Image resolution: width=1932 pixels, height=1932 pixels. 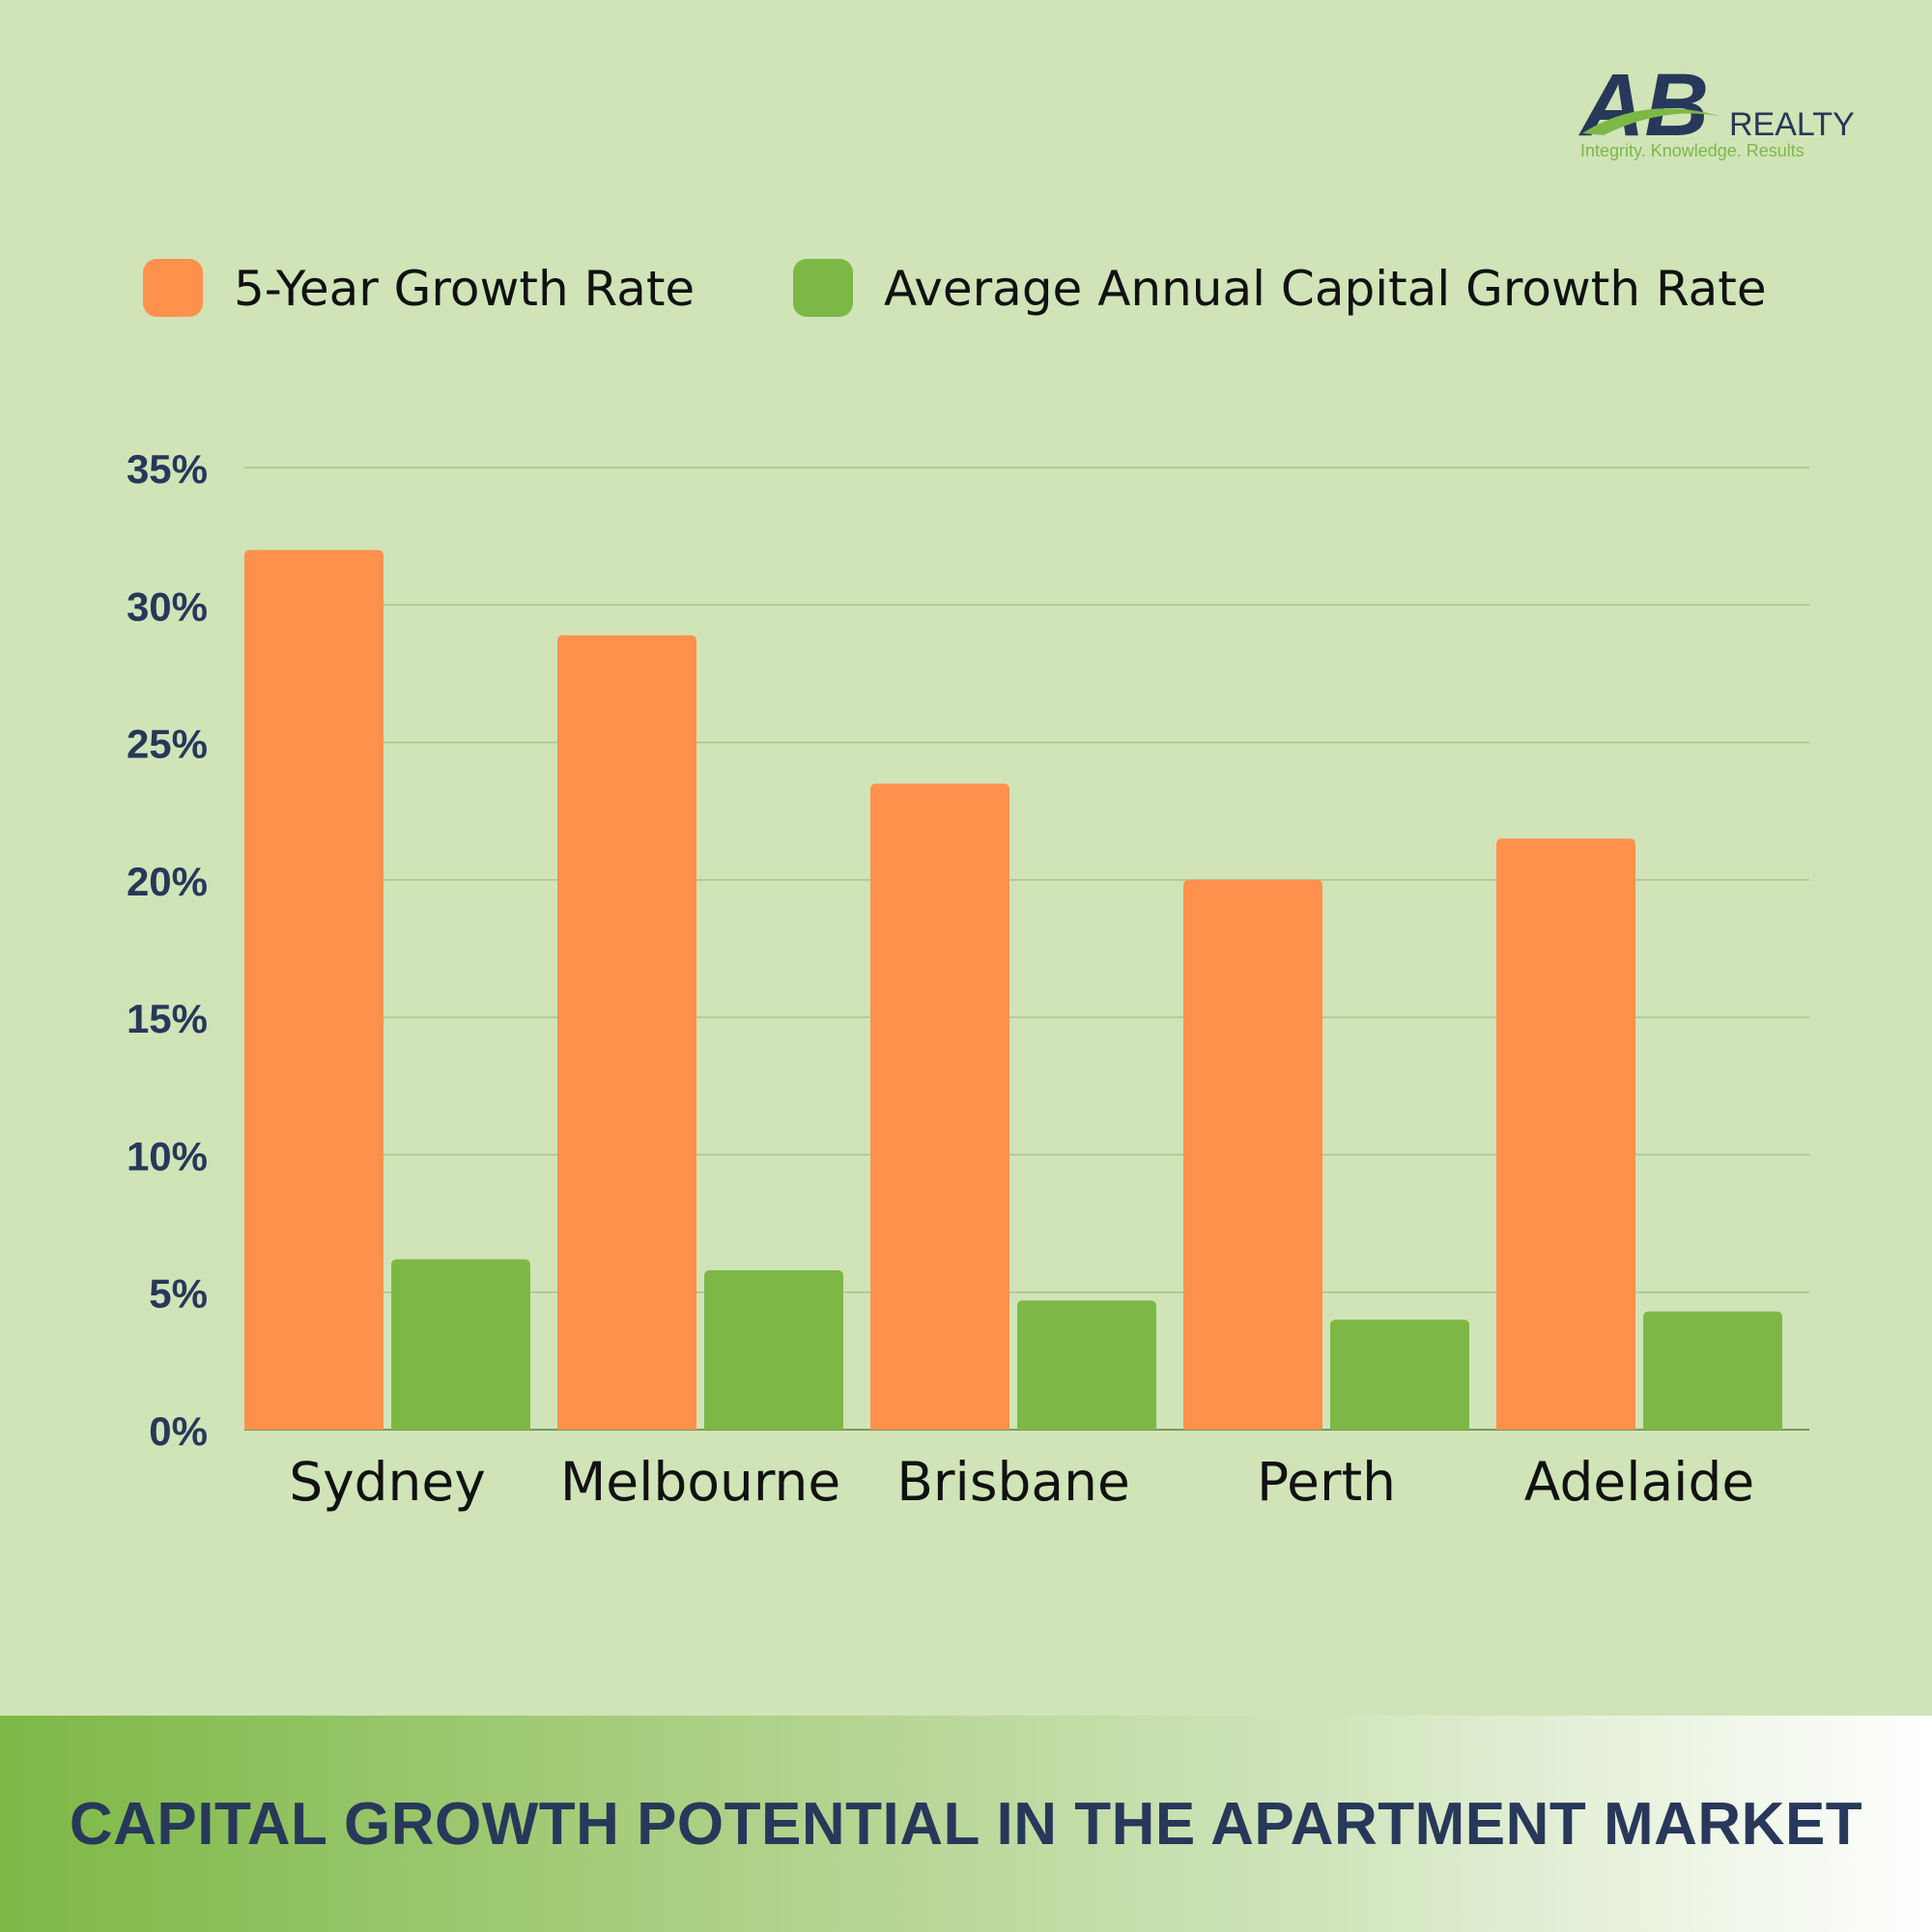 I want to click on x-tick-label: Perth, so click(x=1326, y=1482).